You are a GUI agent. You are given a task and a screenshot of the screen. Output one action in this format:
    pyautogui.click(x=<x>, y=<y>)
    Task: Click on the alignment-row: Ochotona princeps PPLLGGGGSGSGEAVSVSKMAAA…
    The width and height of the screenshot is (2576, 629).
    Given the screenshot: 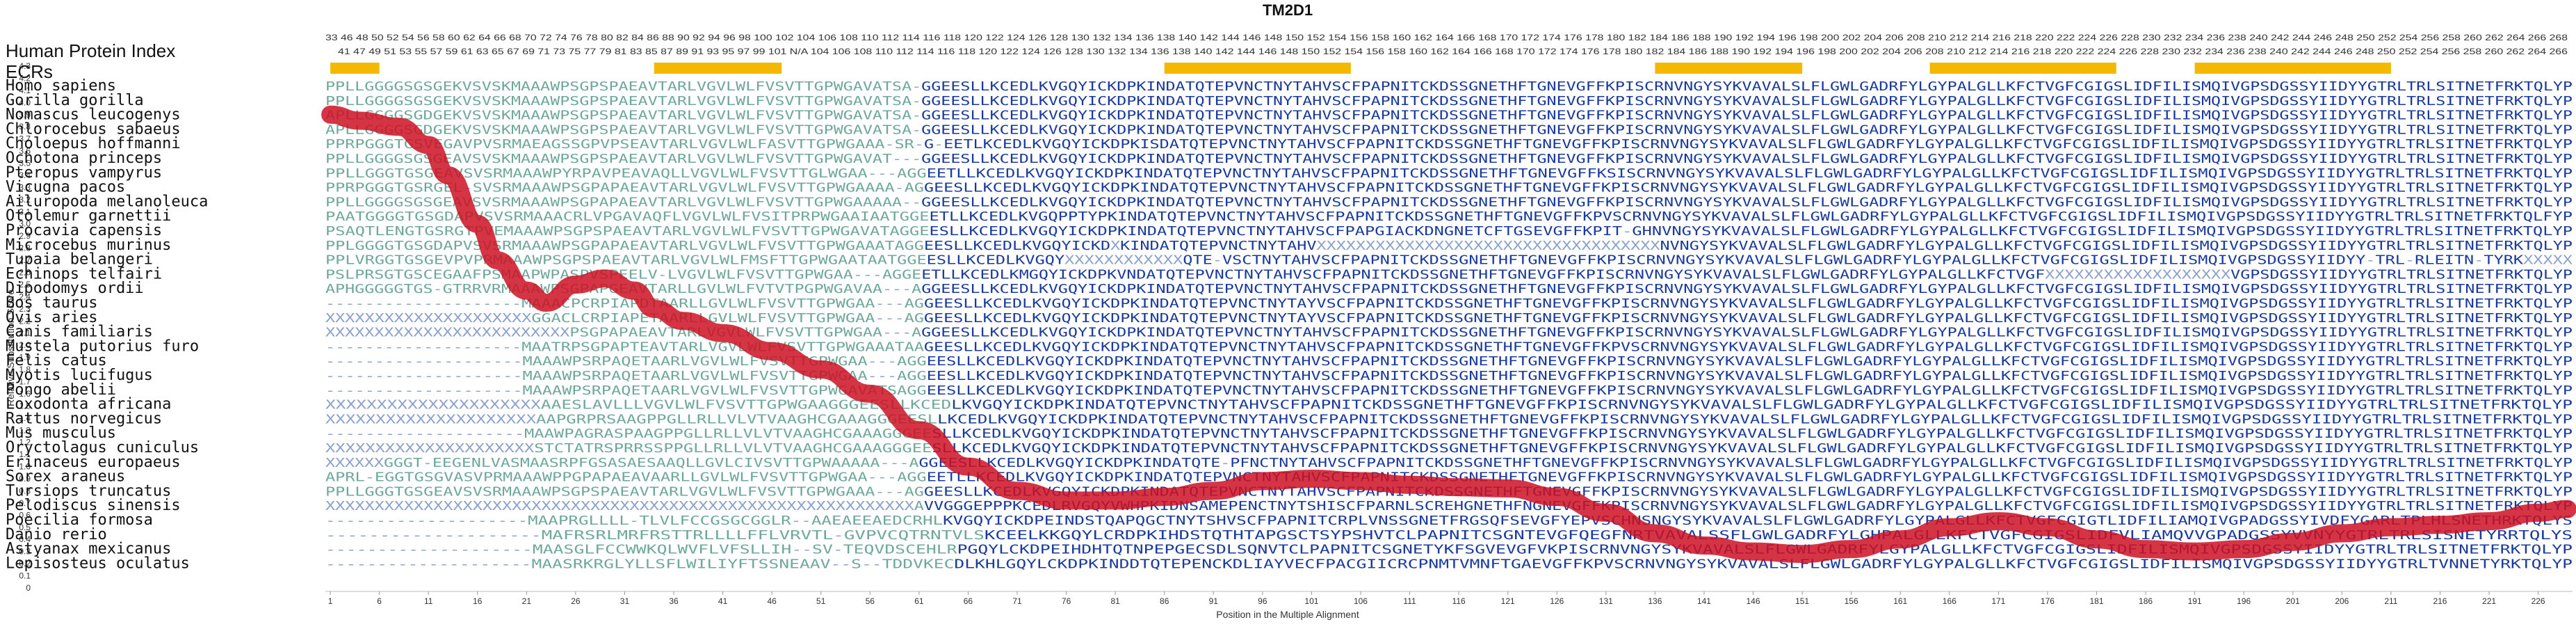 What is the action you would take?
    pyautogui.click(x=1289, y=158)
    